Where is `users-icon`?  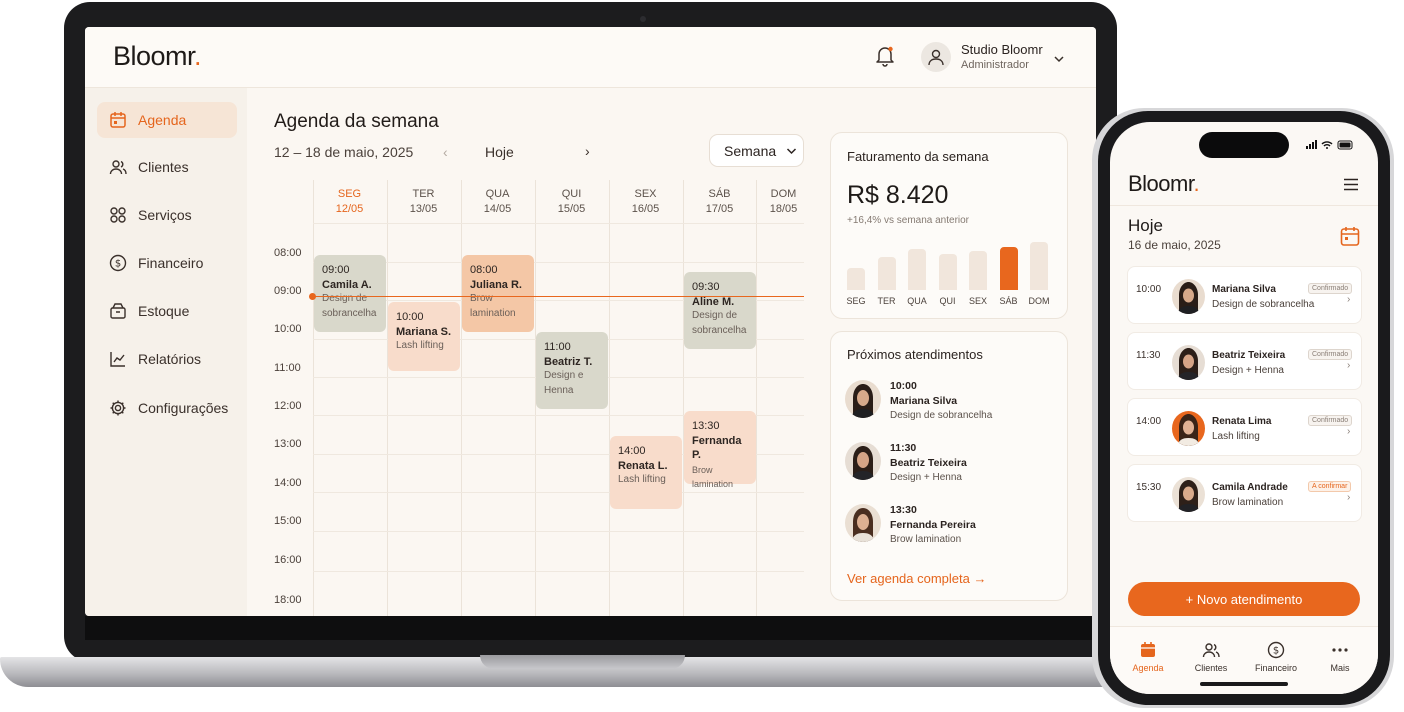
users-icon is located at coordinates (1211, 650).